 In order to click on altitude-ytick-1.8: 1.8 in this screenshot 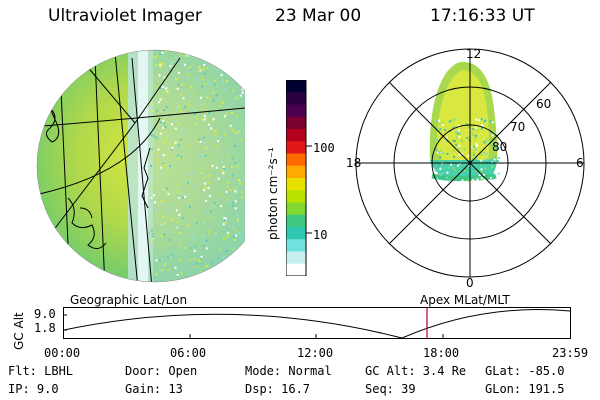, I will do `click(45, 328)`.